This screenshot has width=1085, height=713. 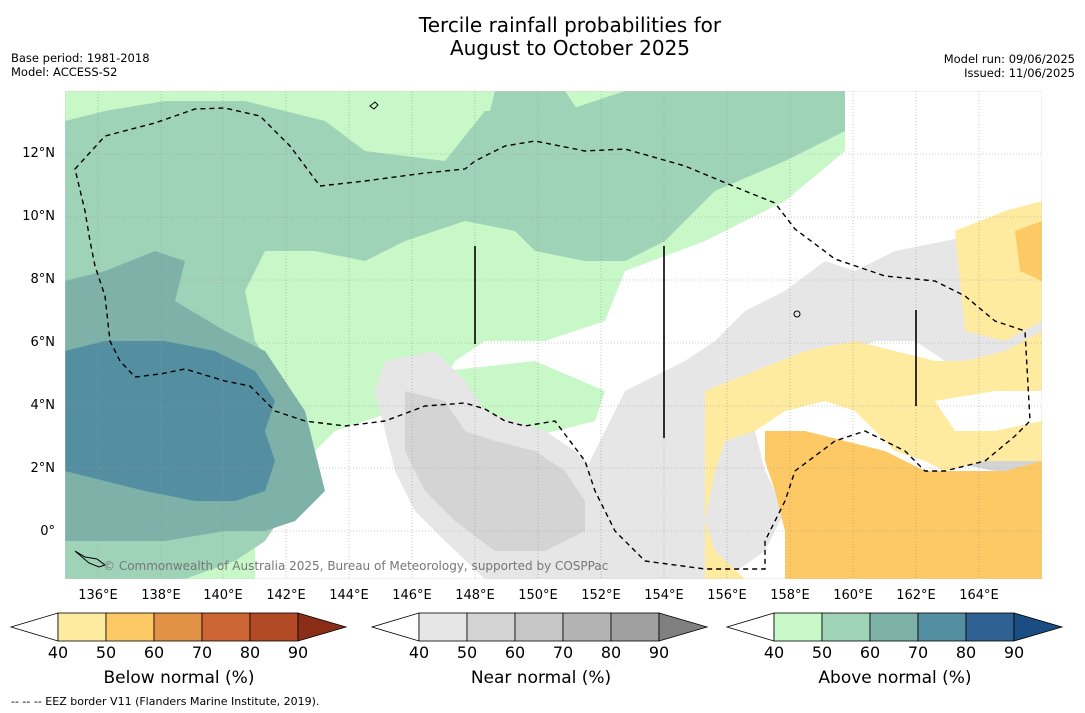 I want to click on meta-right: Model run: 09/06/2025 Issued: 11/06/2025, so click(x=1009, y=66).